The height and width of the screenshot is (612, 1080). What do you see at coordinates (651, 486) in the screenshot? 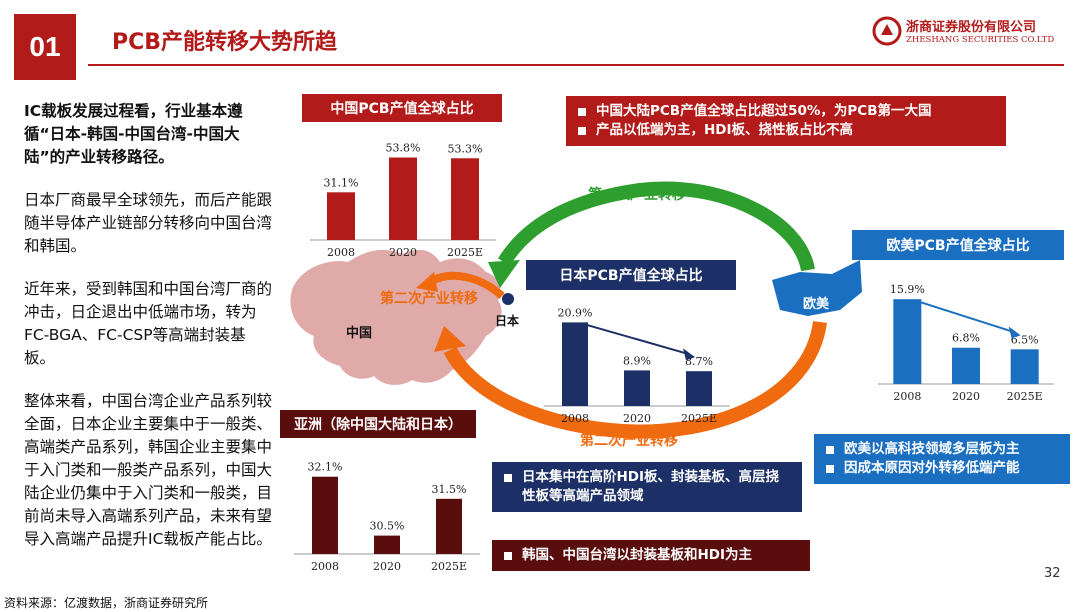
I see `japan-callout-line-1: 日本集中在高阶HDI板、封装基板、高层挠性板等高端产品领域` at bounding box center [651, 486].